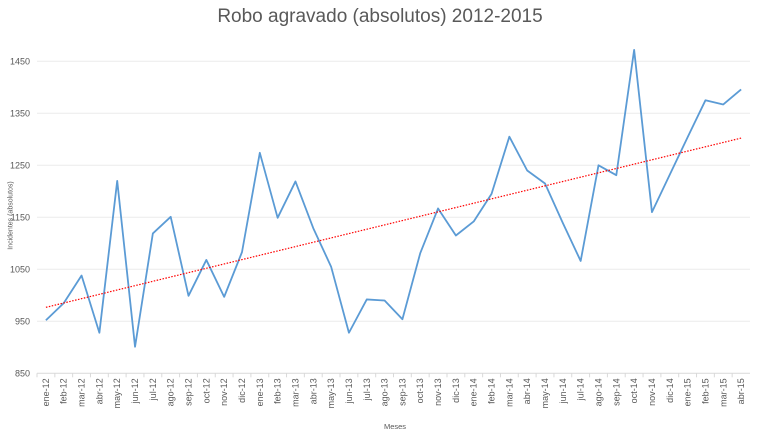 This screenshot has width=760, height=439. What do you see at coordinates (420, 390) in the screenshot?
I see `x-tick-label: oct-13` at bounding box center [420, 390].